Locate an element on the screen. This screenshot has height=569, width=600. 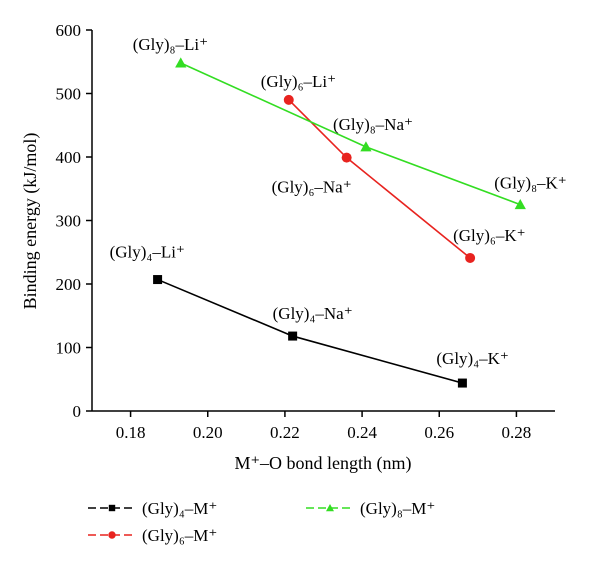
x-tick-label: 0.20 is located at coordinates (208, 432).